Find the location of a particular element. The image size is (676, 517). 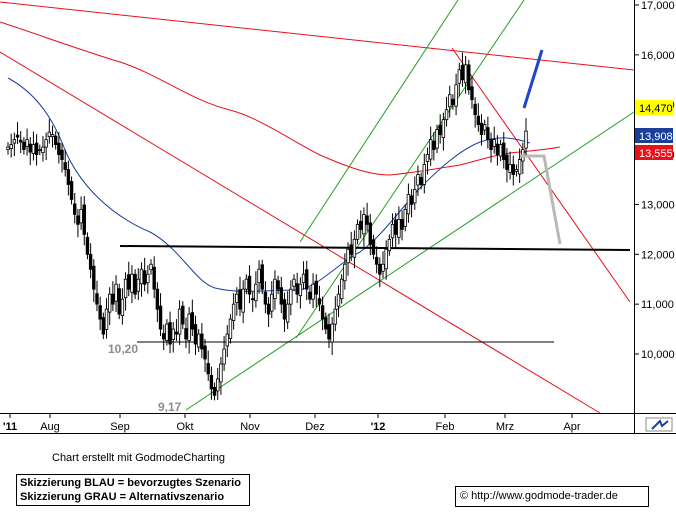

website-url: http://www.godmode-trader.de is located at coordinates (544, 496).